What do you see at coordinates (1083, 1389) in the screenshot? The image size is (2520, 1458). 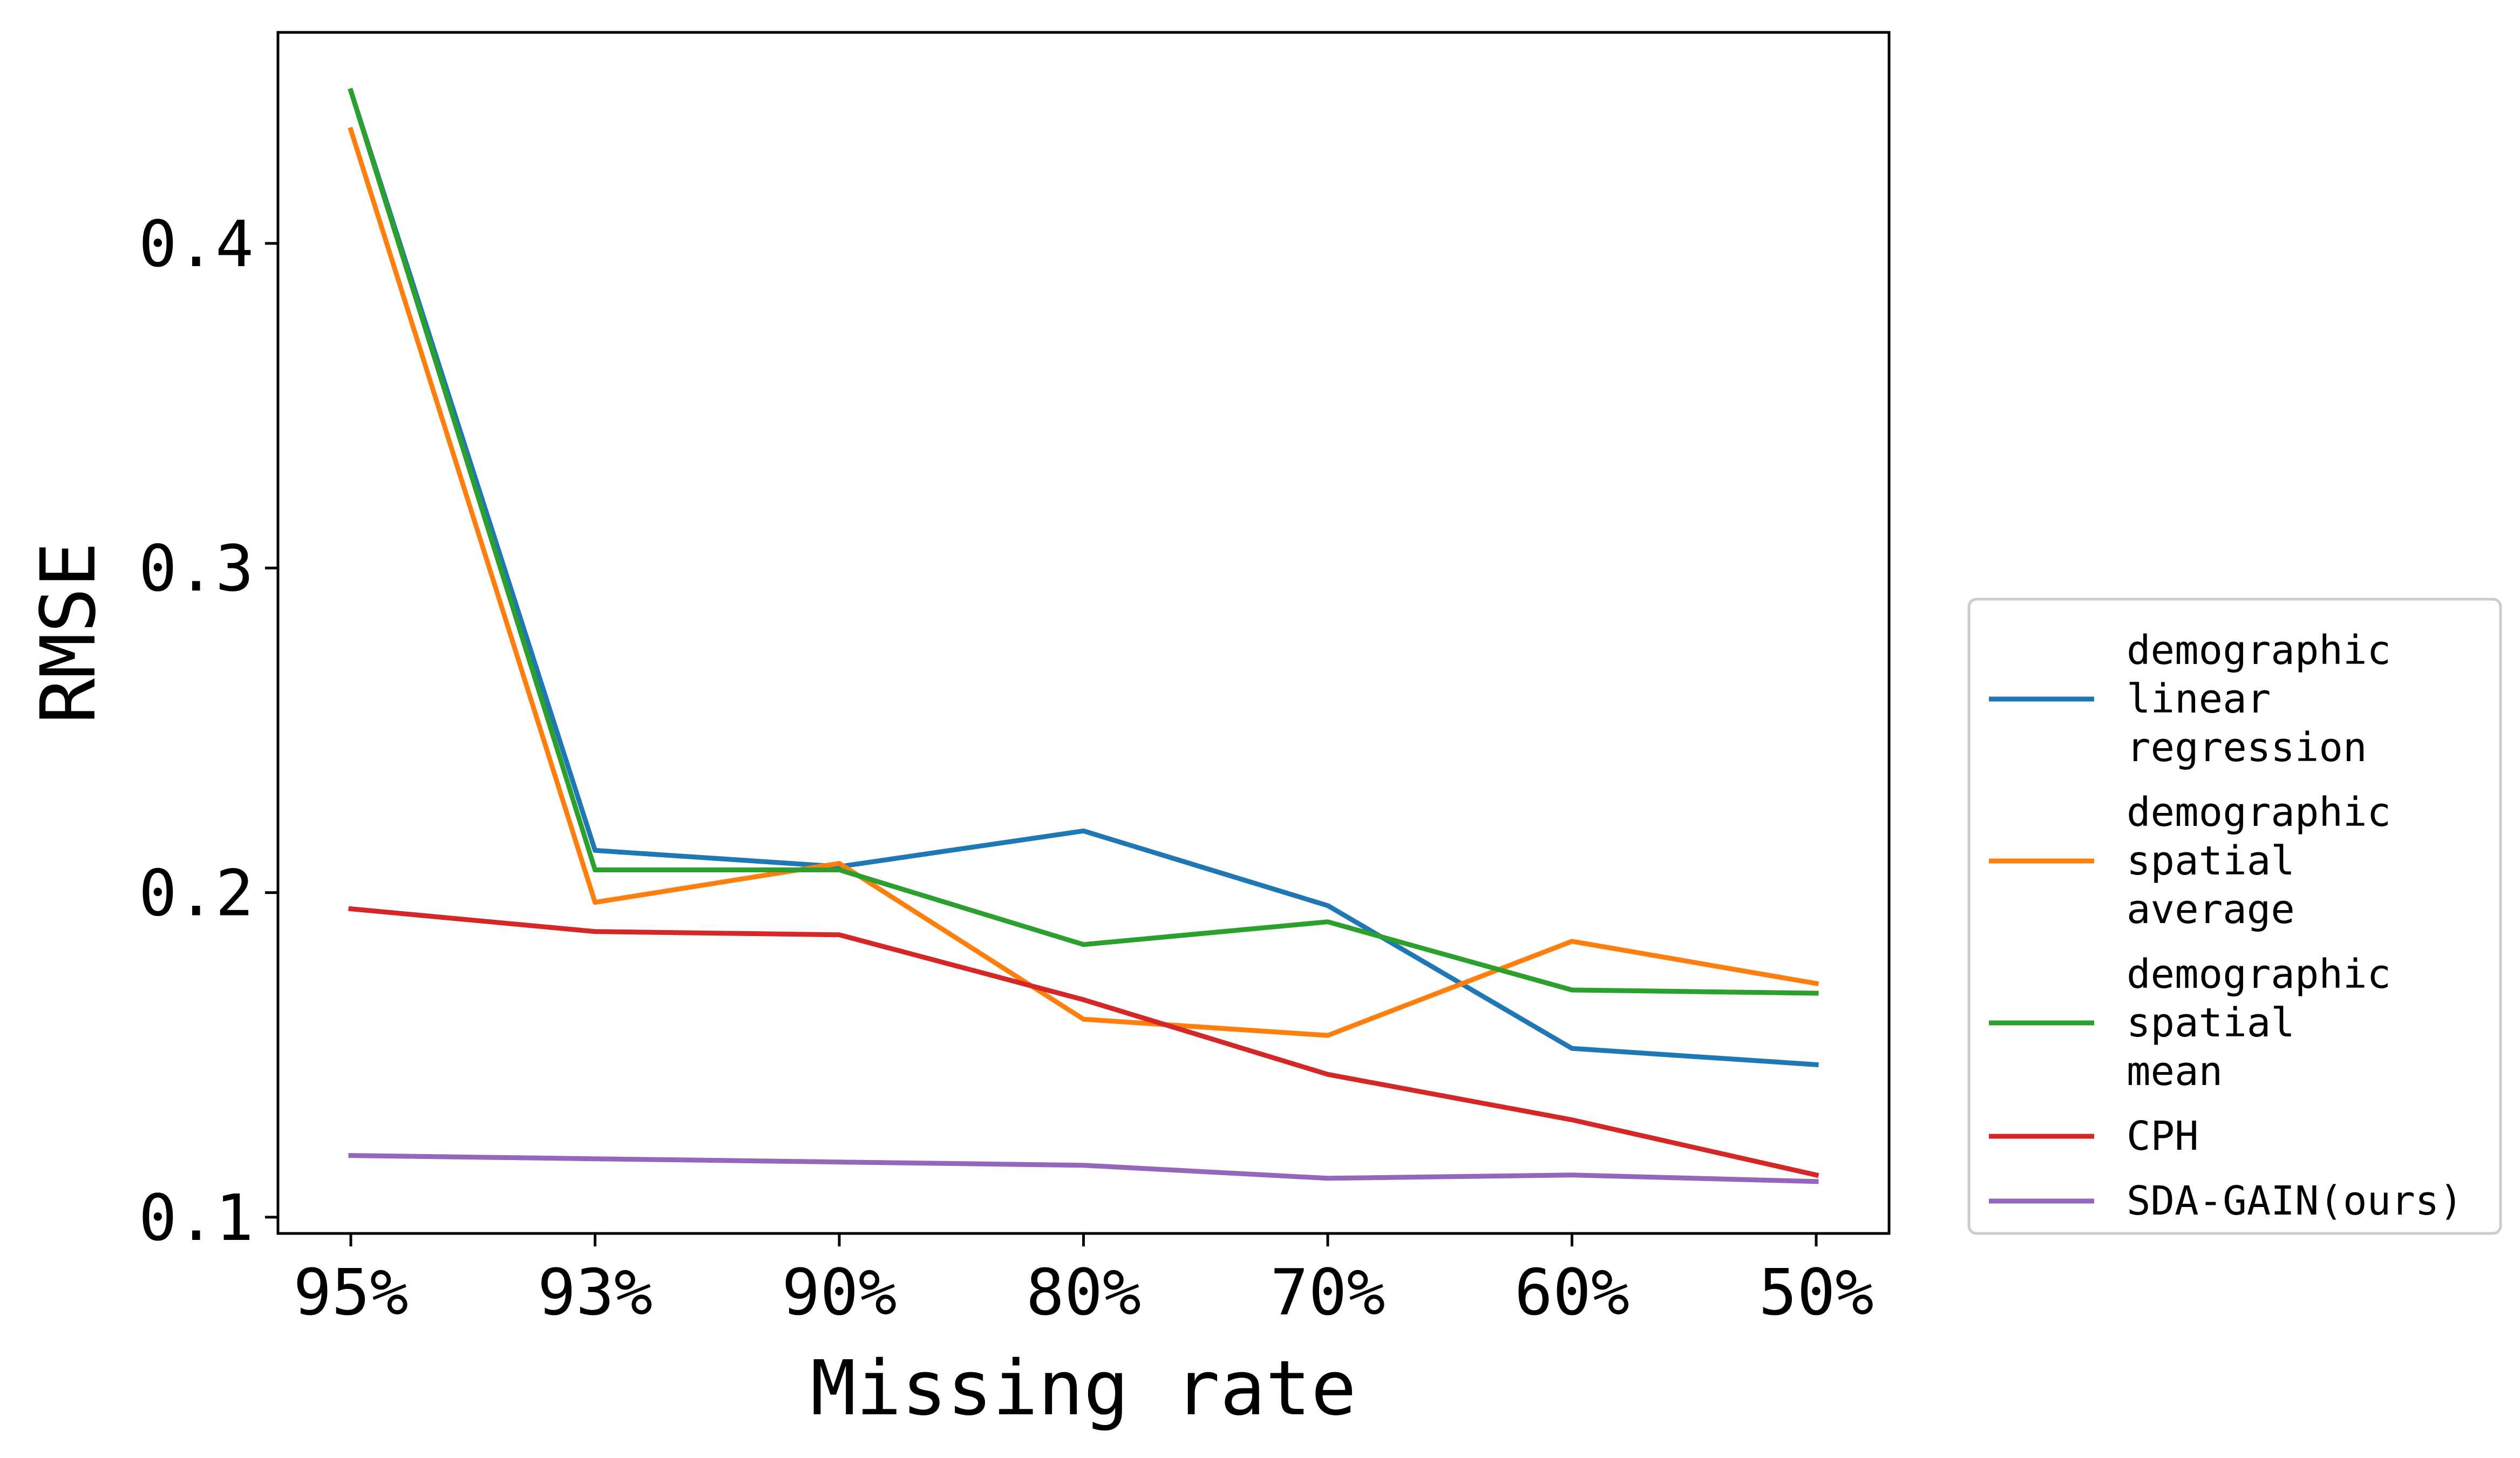 I see `x-axis-label: Missing rate` at bounding box center [1083, 1389].